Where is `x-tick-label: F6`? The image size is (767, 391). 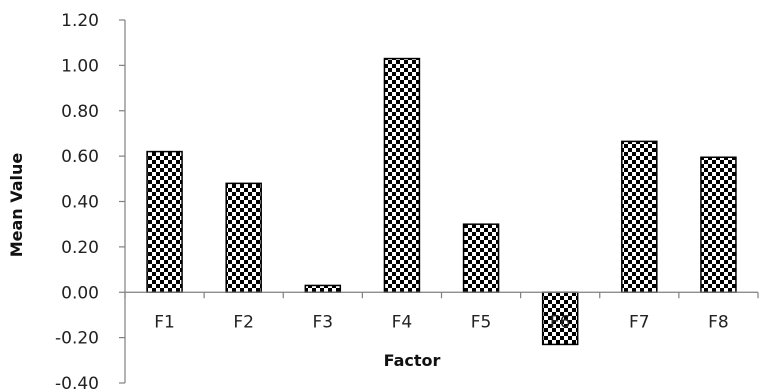 x-tick-label: F6 is located at coordinates (560, 322).